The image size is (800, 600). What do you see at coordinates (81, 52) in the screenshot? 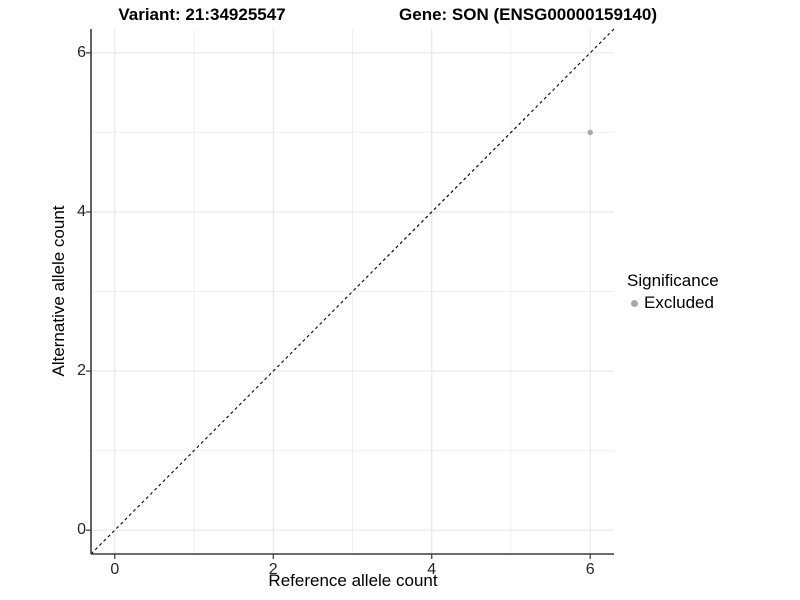
I see `y-tick-label: 6` at bounding box center [81, 52].